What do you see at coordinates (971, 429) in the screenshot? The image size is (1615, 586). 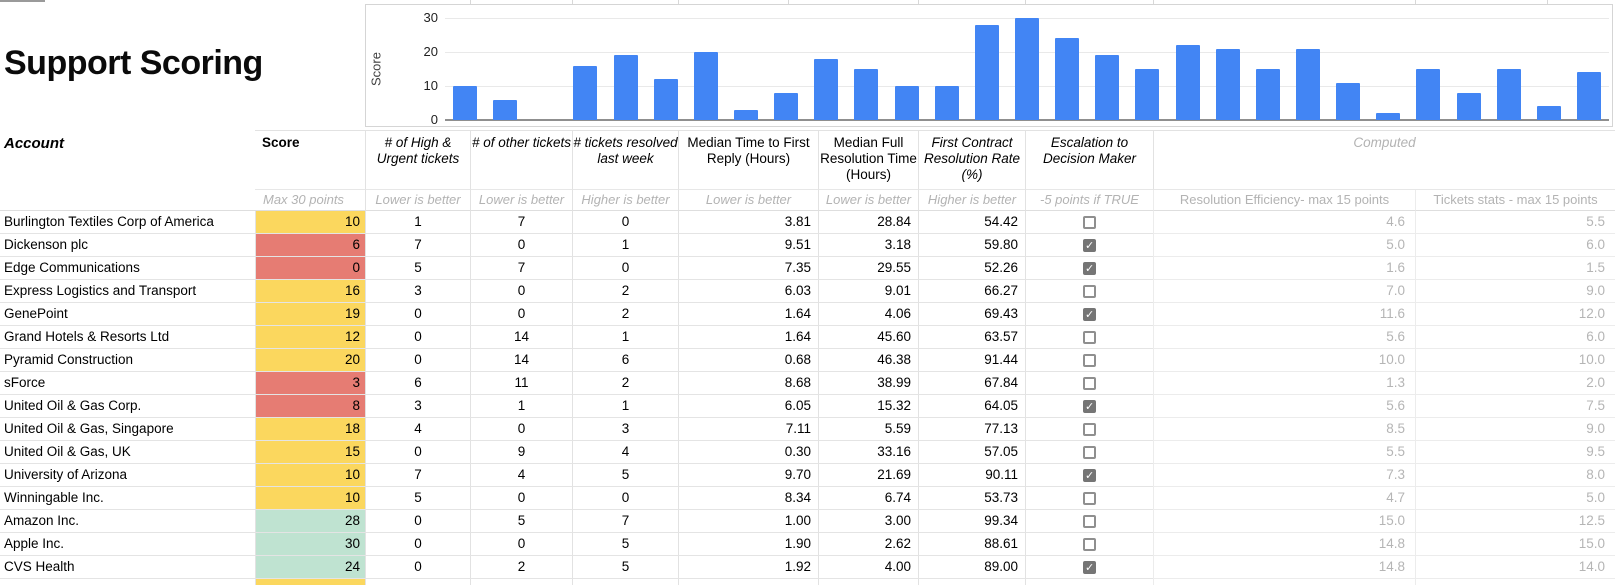 I see `cell-fcr-rate: 77.13` at bounding box center [971, 429].